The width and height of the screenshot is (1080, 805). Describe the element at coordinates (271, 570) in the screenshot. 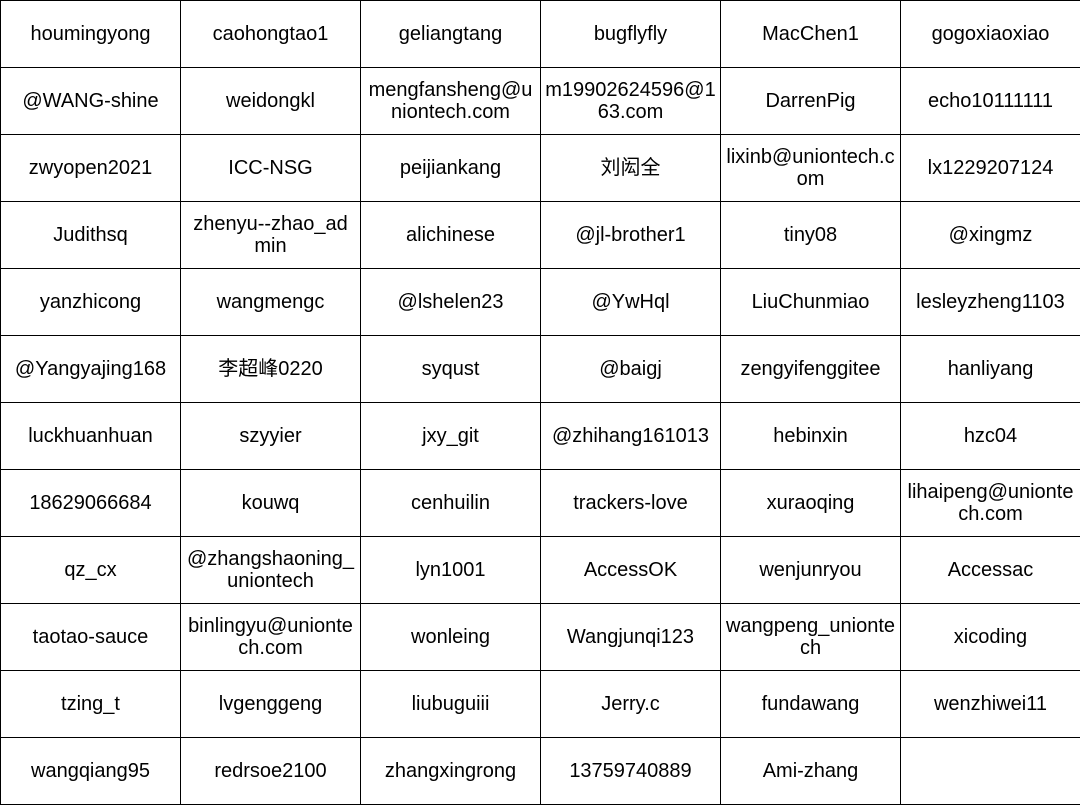

I see `table-cell: @zhangshaoning_uniontech` at that location.